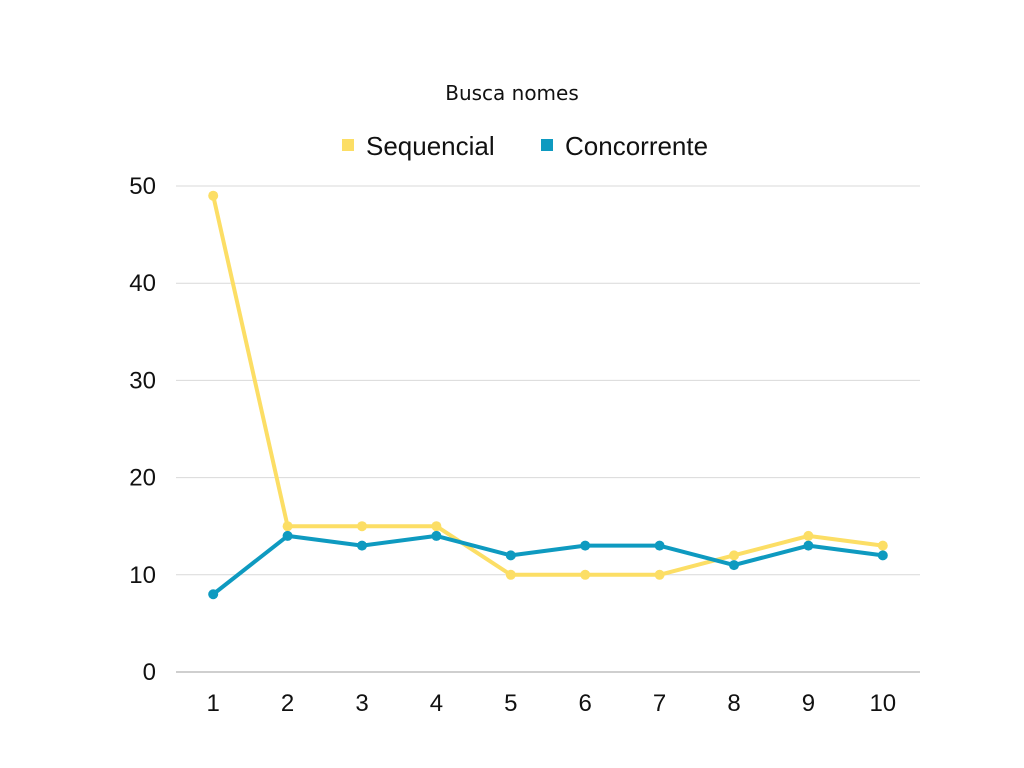  What do you see at coordinates (213, 703) in the screenshot?
I see `x-tick-label: 1` at bounding box center [213, 703].